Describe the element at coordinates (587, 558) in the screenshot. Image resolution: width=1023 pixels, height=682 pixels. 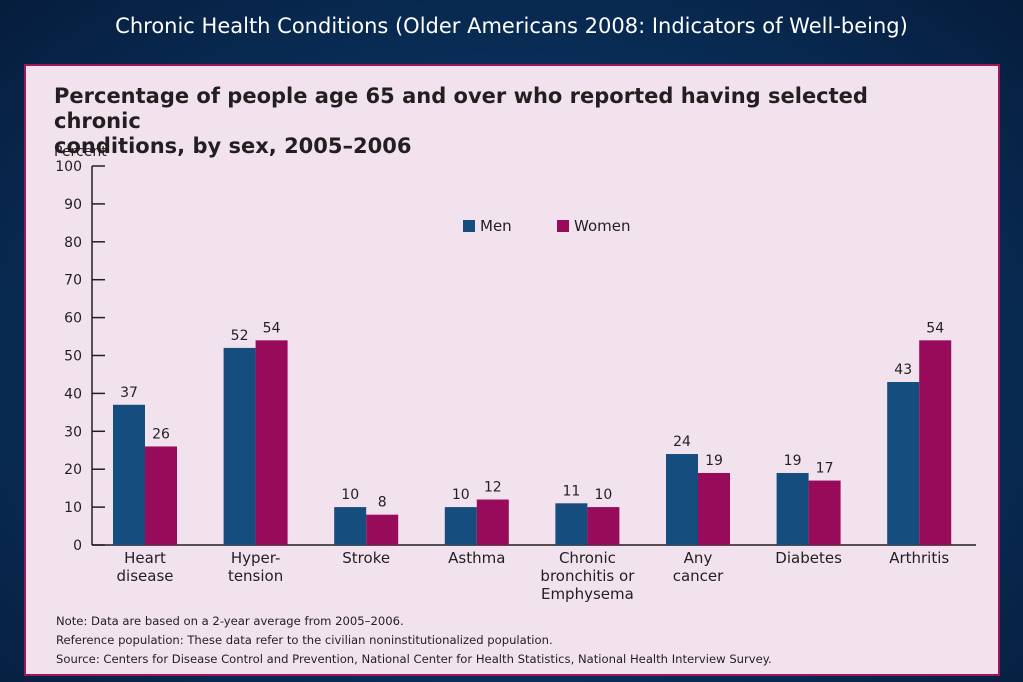
I see `x-tick-label: Chronic` at that location.